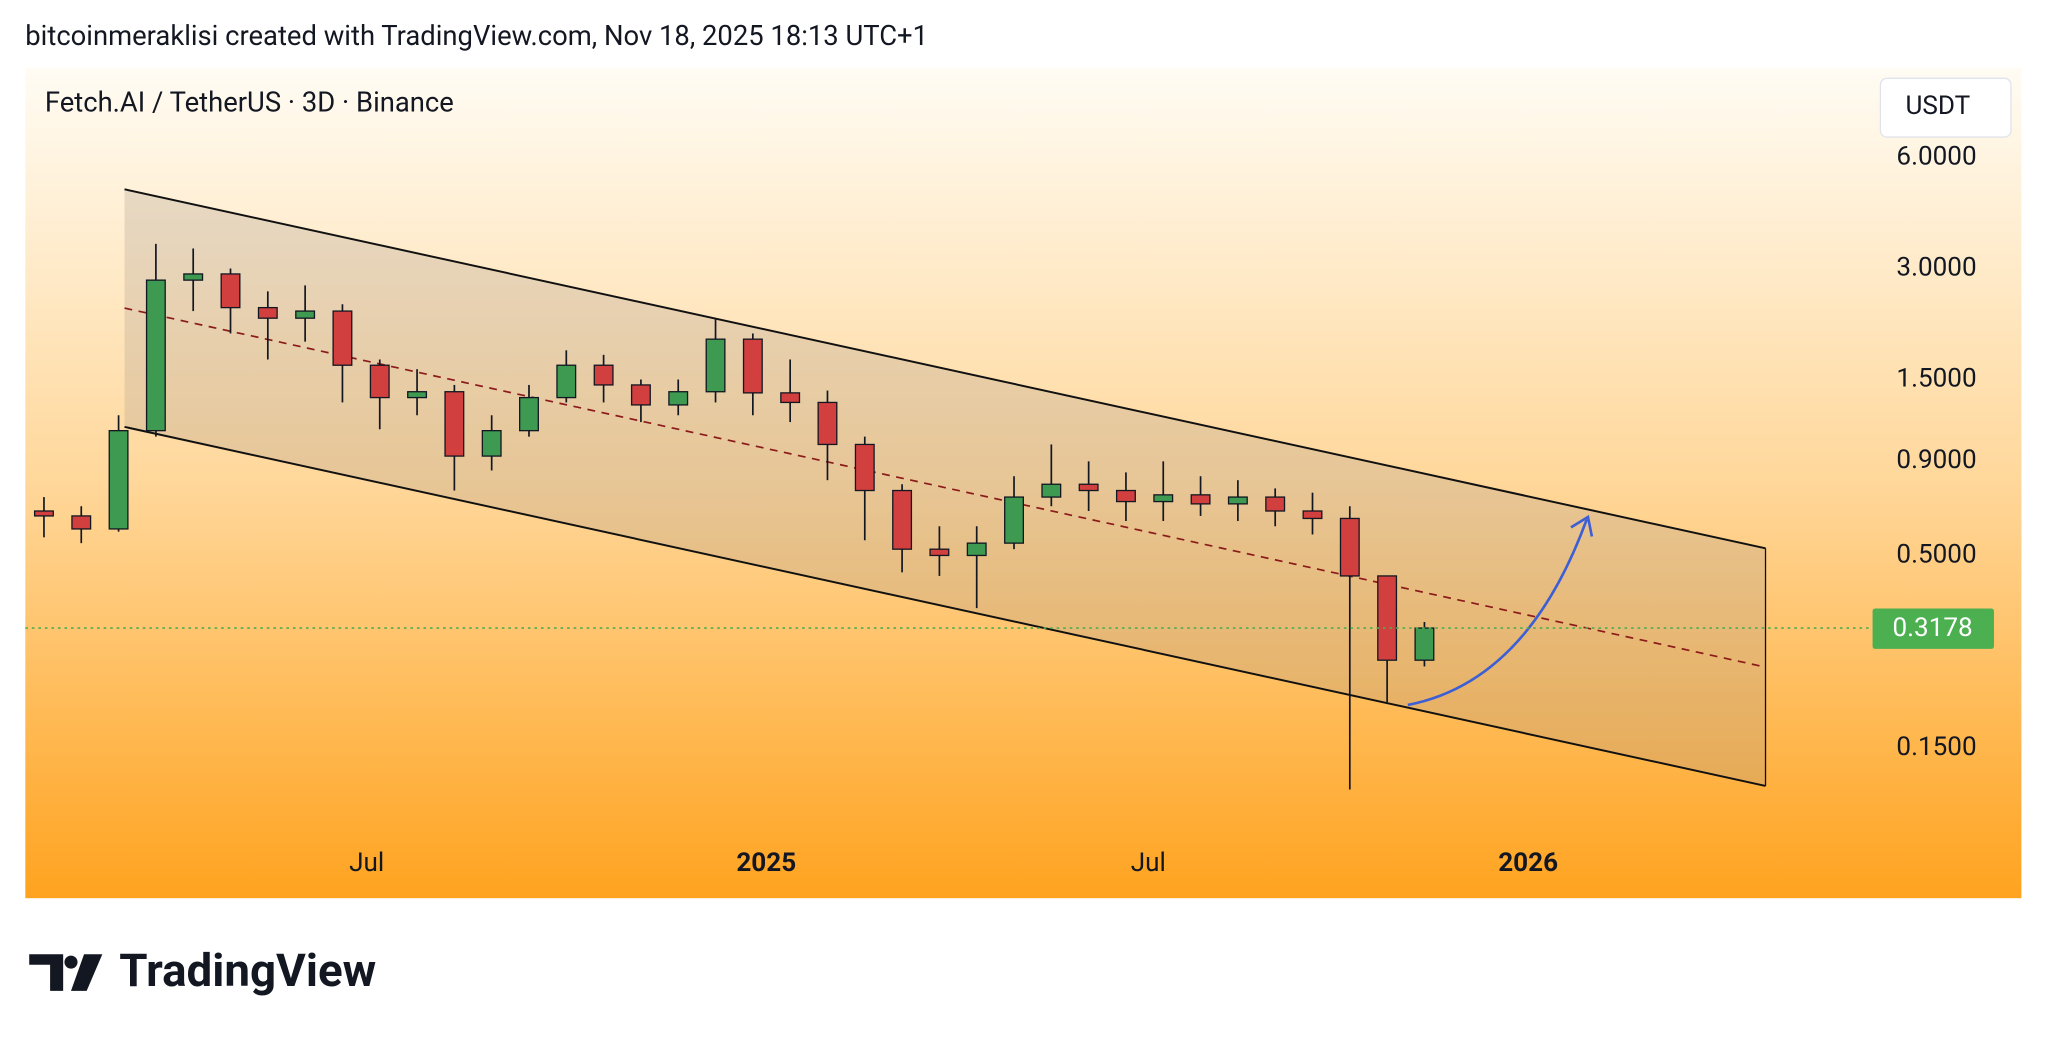  I want to click on symbol-title: Fetch.AI / TetherUS · 3D · Binance, so click(249, 103).